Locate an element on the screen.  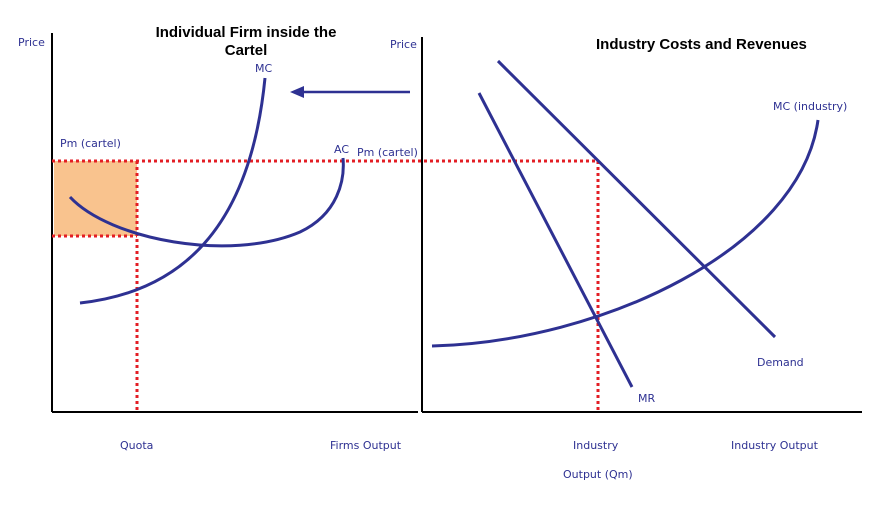
quantity-label: Industry is located at coordinates (596, 445).